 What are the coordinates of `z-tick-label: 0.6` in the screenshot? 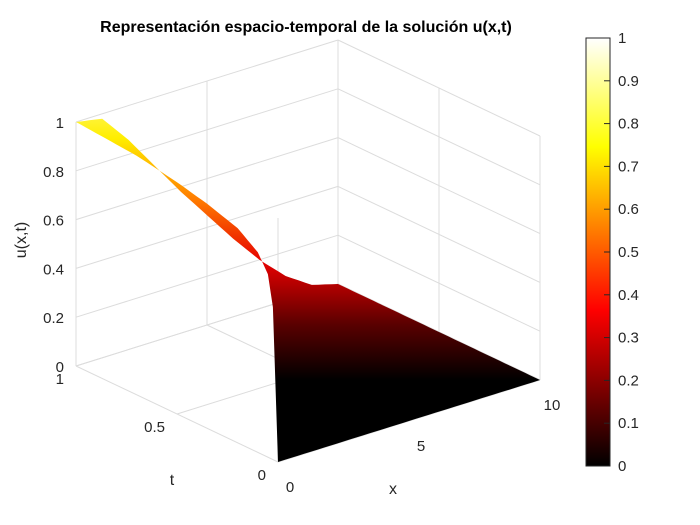 It's located at (53, 221).